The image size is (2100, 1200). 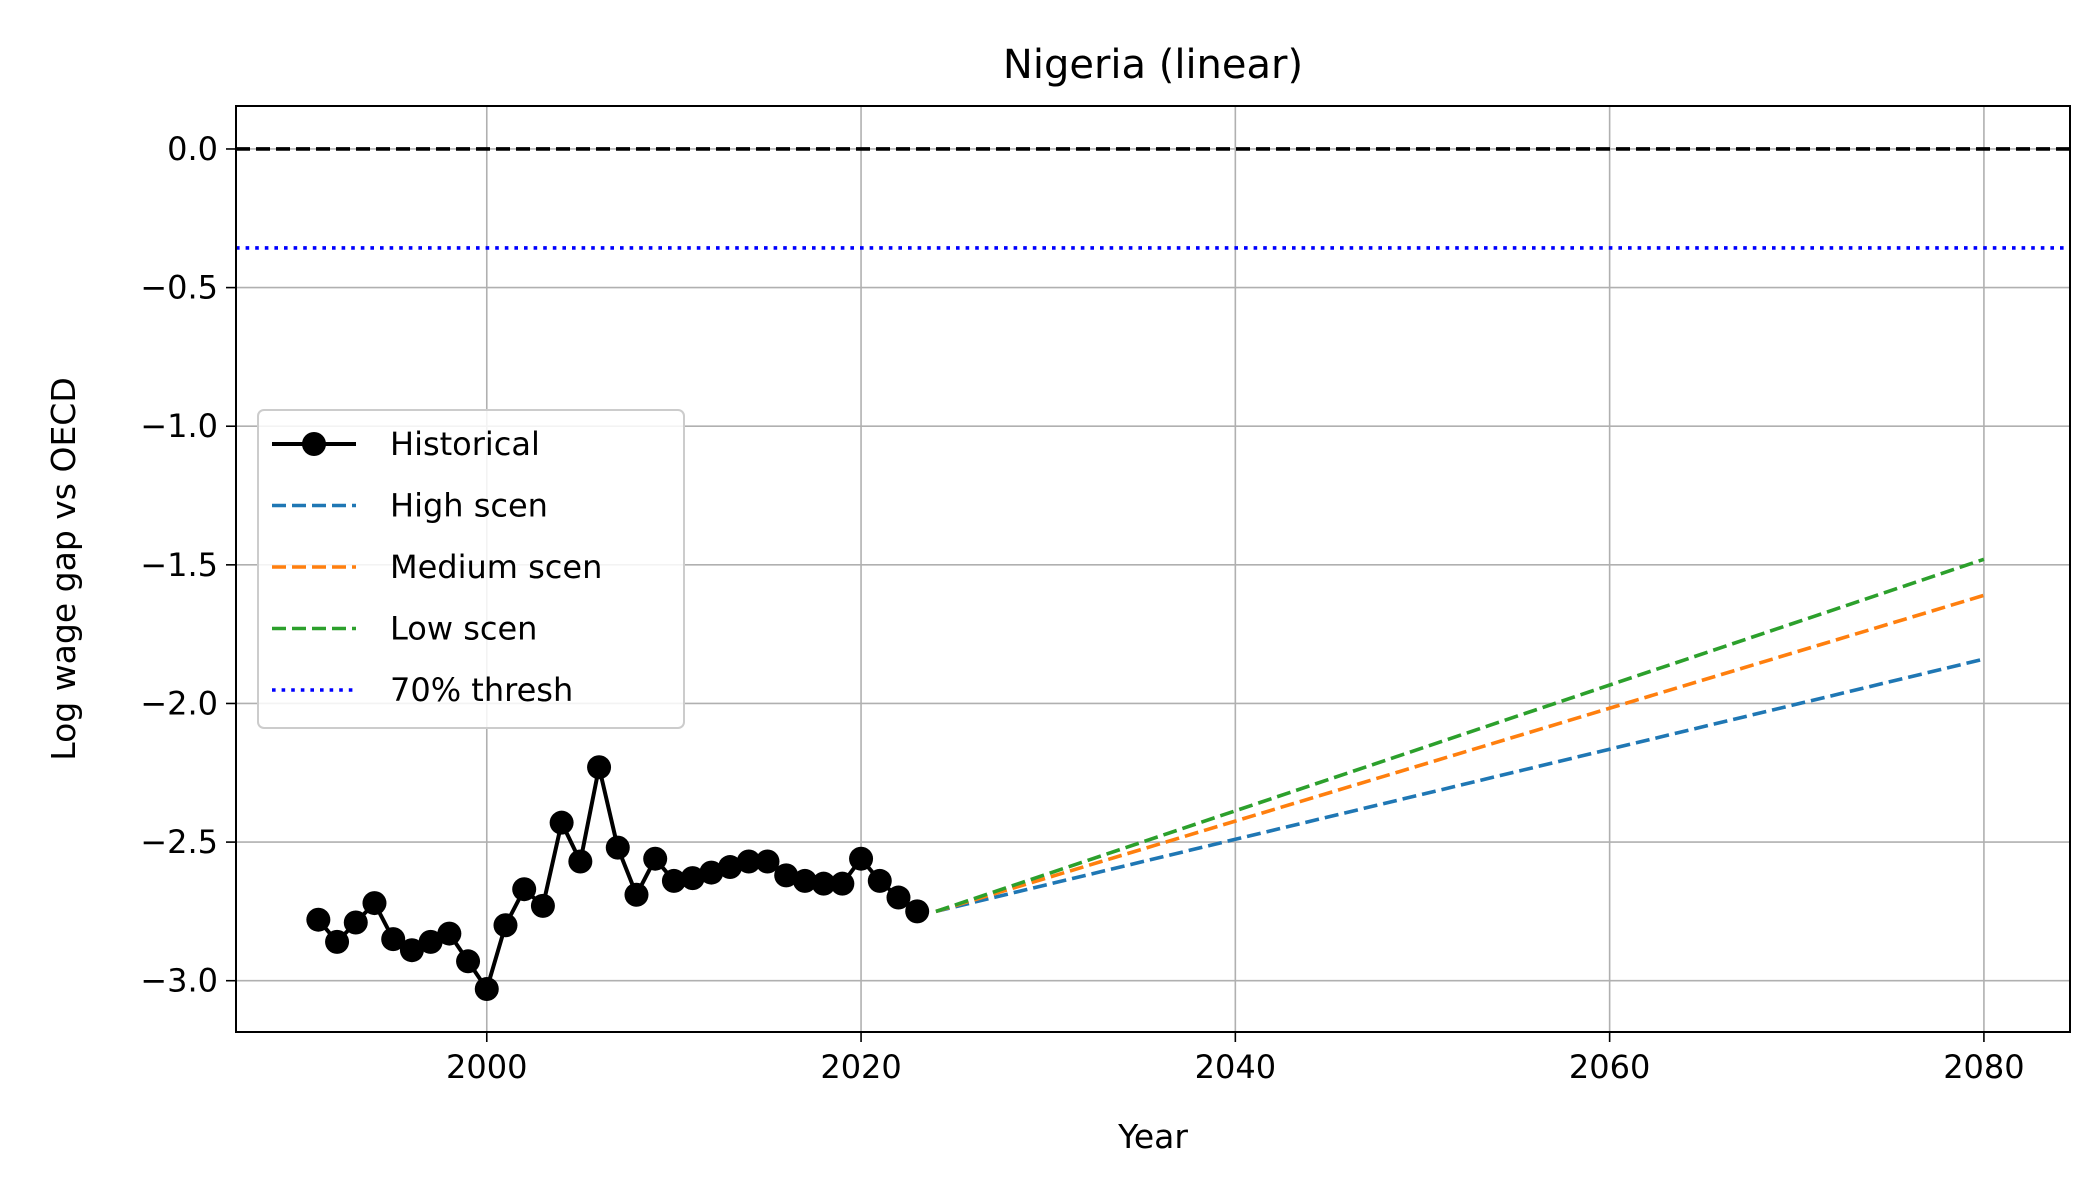 I want to click on legend-label: Low scen, so click(x=463, y=629).